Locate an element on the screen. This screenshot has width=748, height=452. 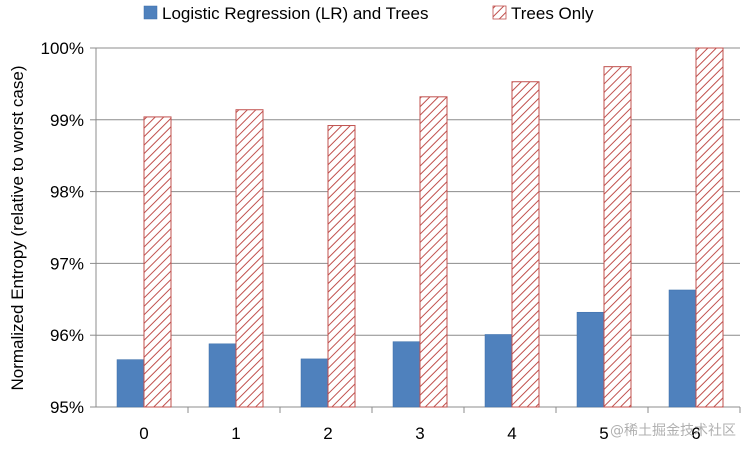
x-tick-label: 1 is located at coordinates (235, 433).